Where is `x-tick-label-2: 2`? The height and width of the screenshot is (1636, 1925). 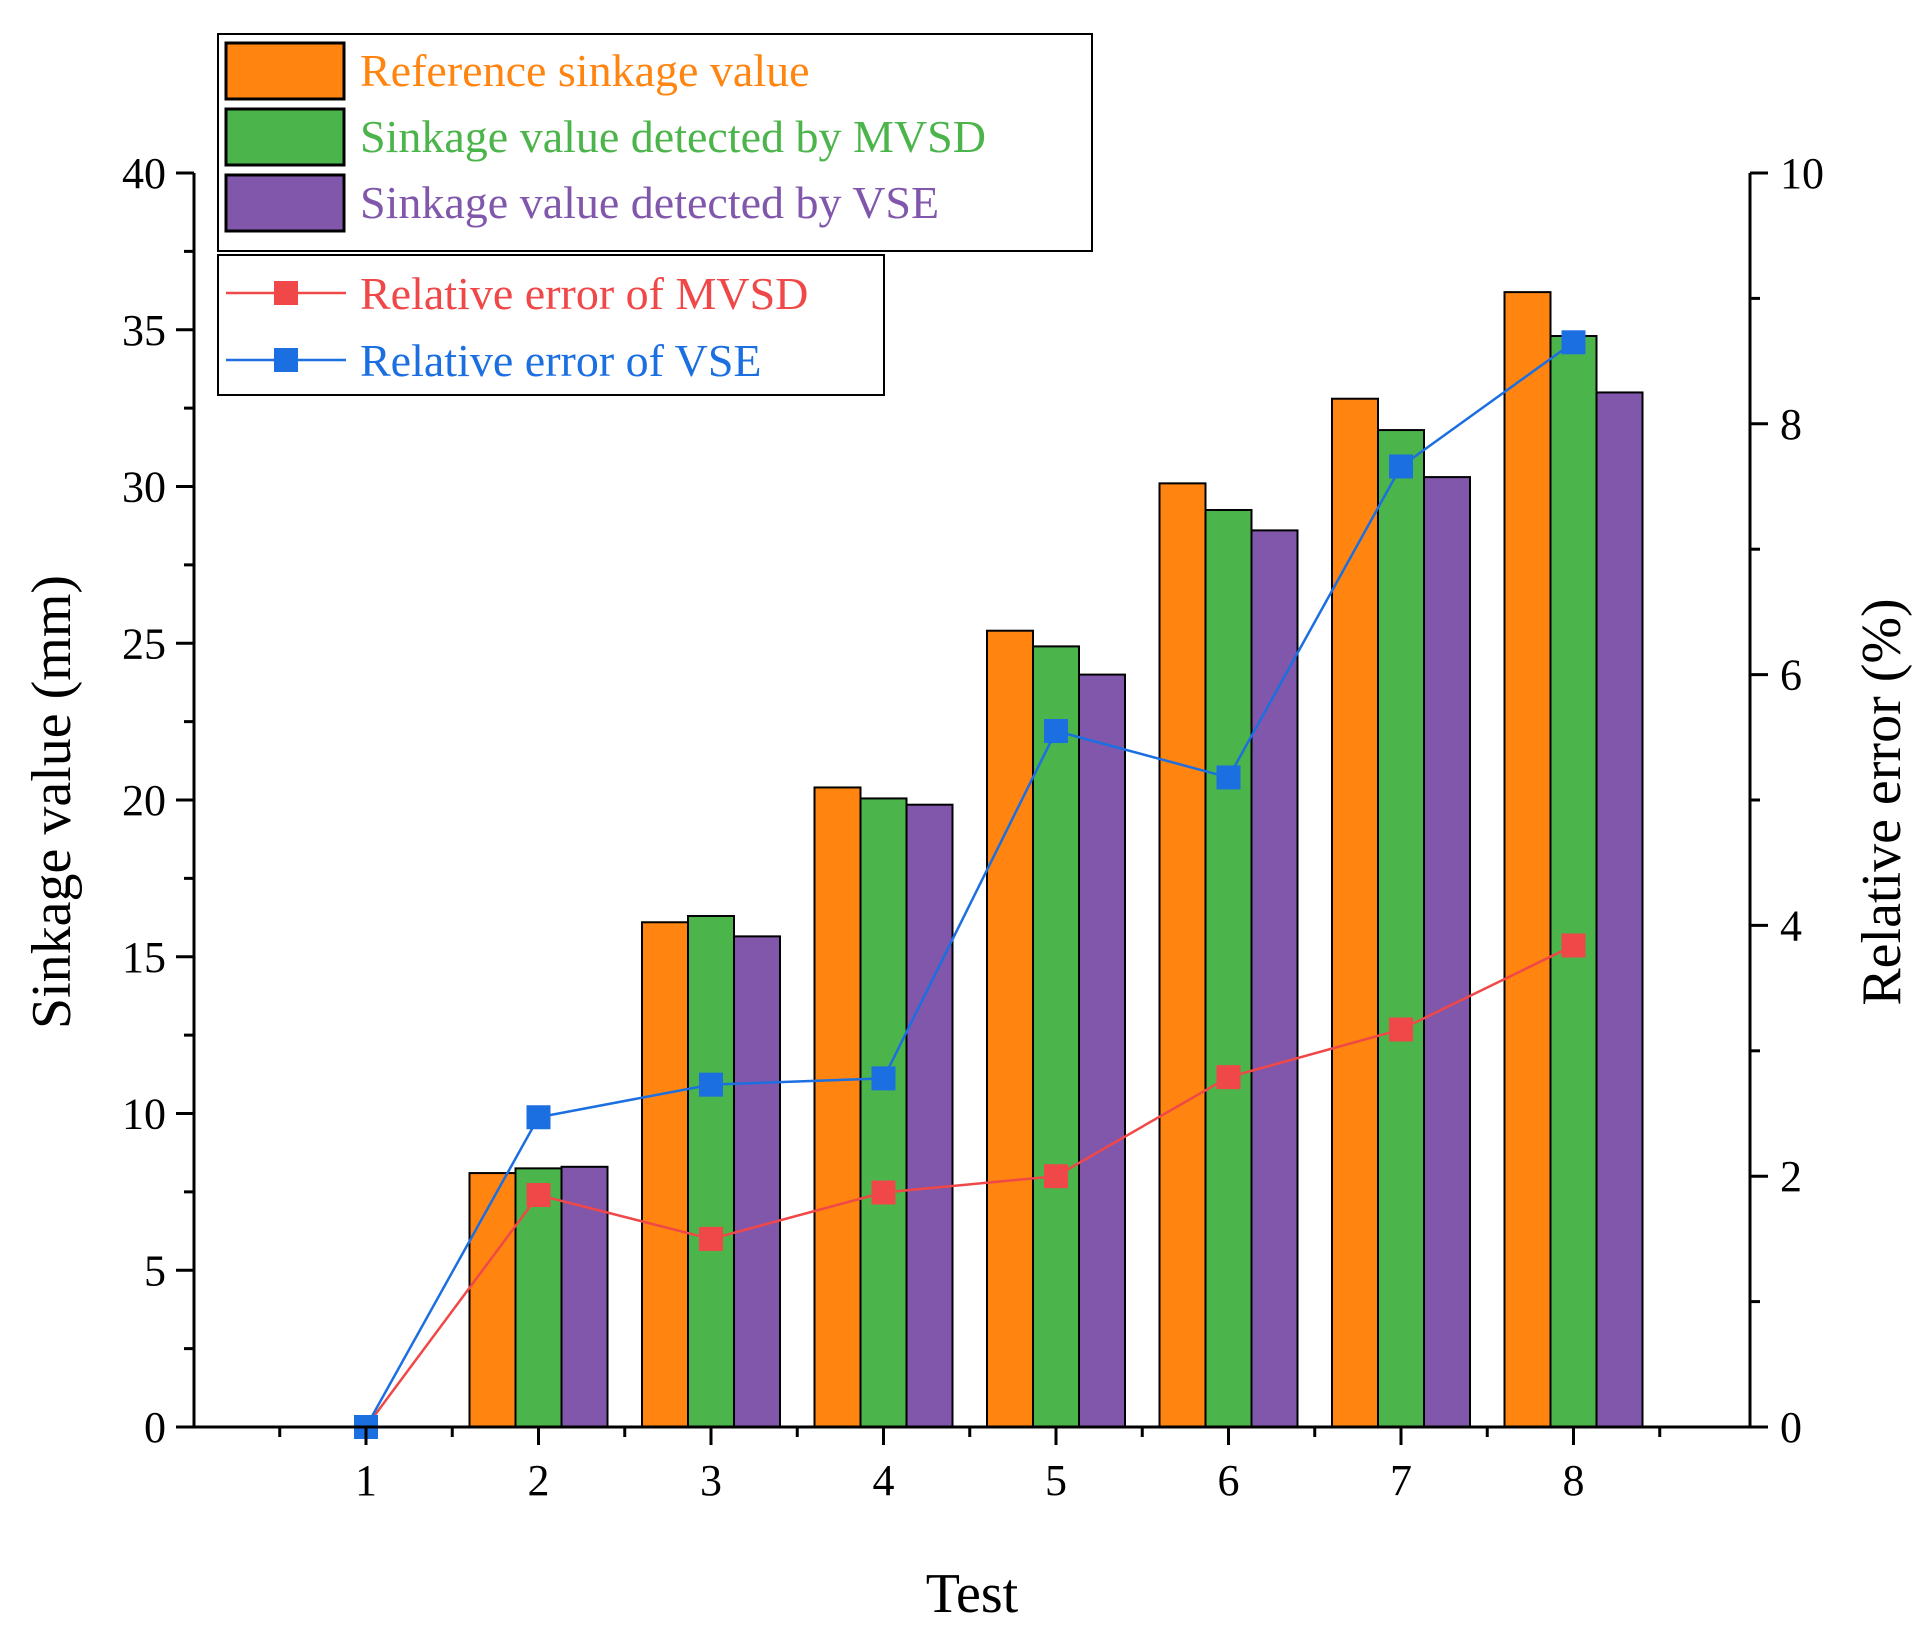 x-tick-label-2: 2 is located at coordinates (539, 1480).